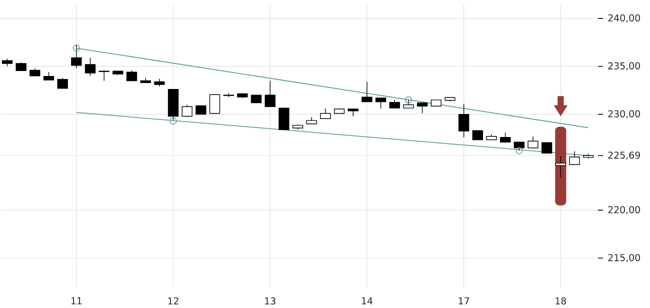 The image size is (650, 308). What do you see at coordinates (624, 258) in the screenshot?
I see `y-tick-label: 215,00` at bounding box center [624, 258].